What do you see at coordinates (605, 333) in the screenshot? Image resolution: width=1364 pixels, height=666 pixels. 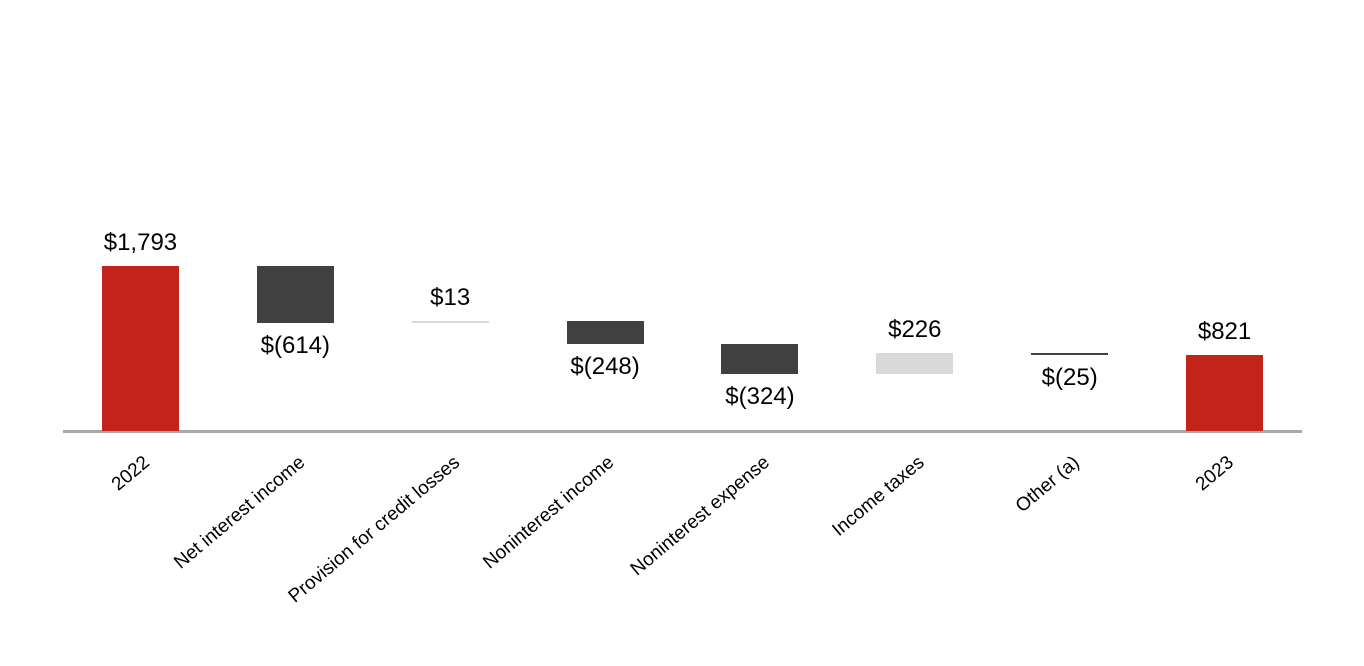 I see `bar-noninterest-income` at bounding box center [605, 333].